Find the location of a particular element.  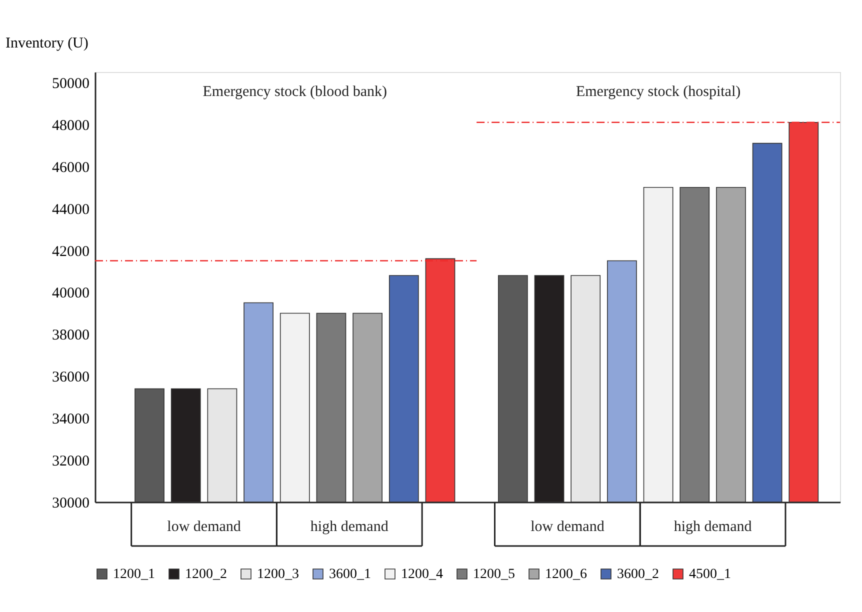

legend-label: 3600_2 is located at coordinates (638, 574).